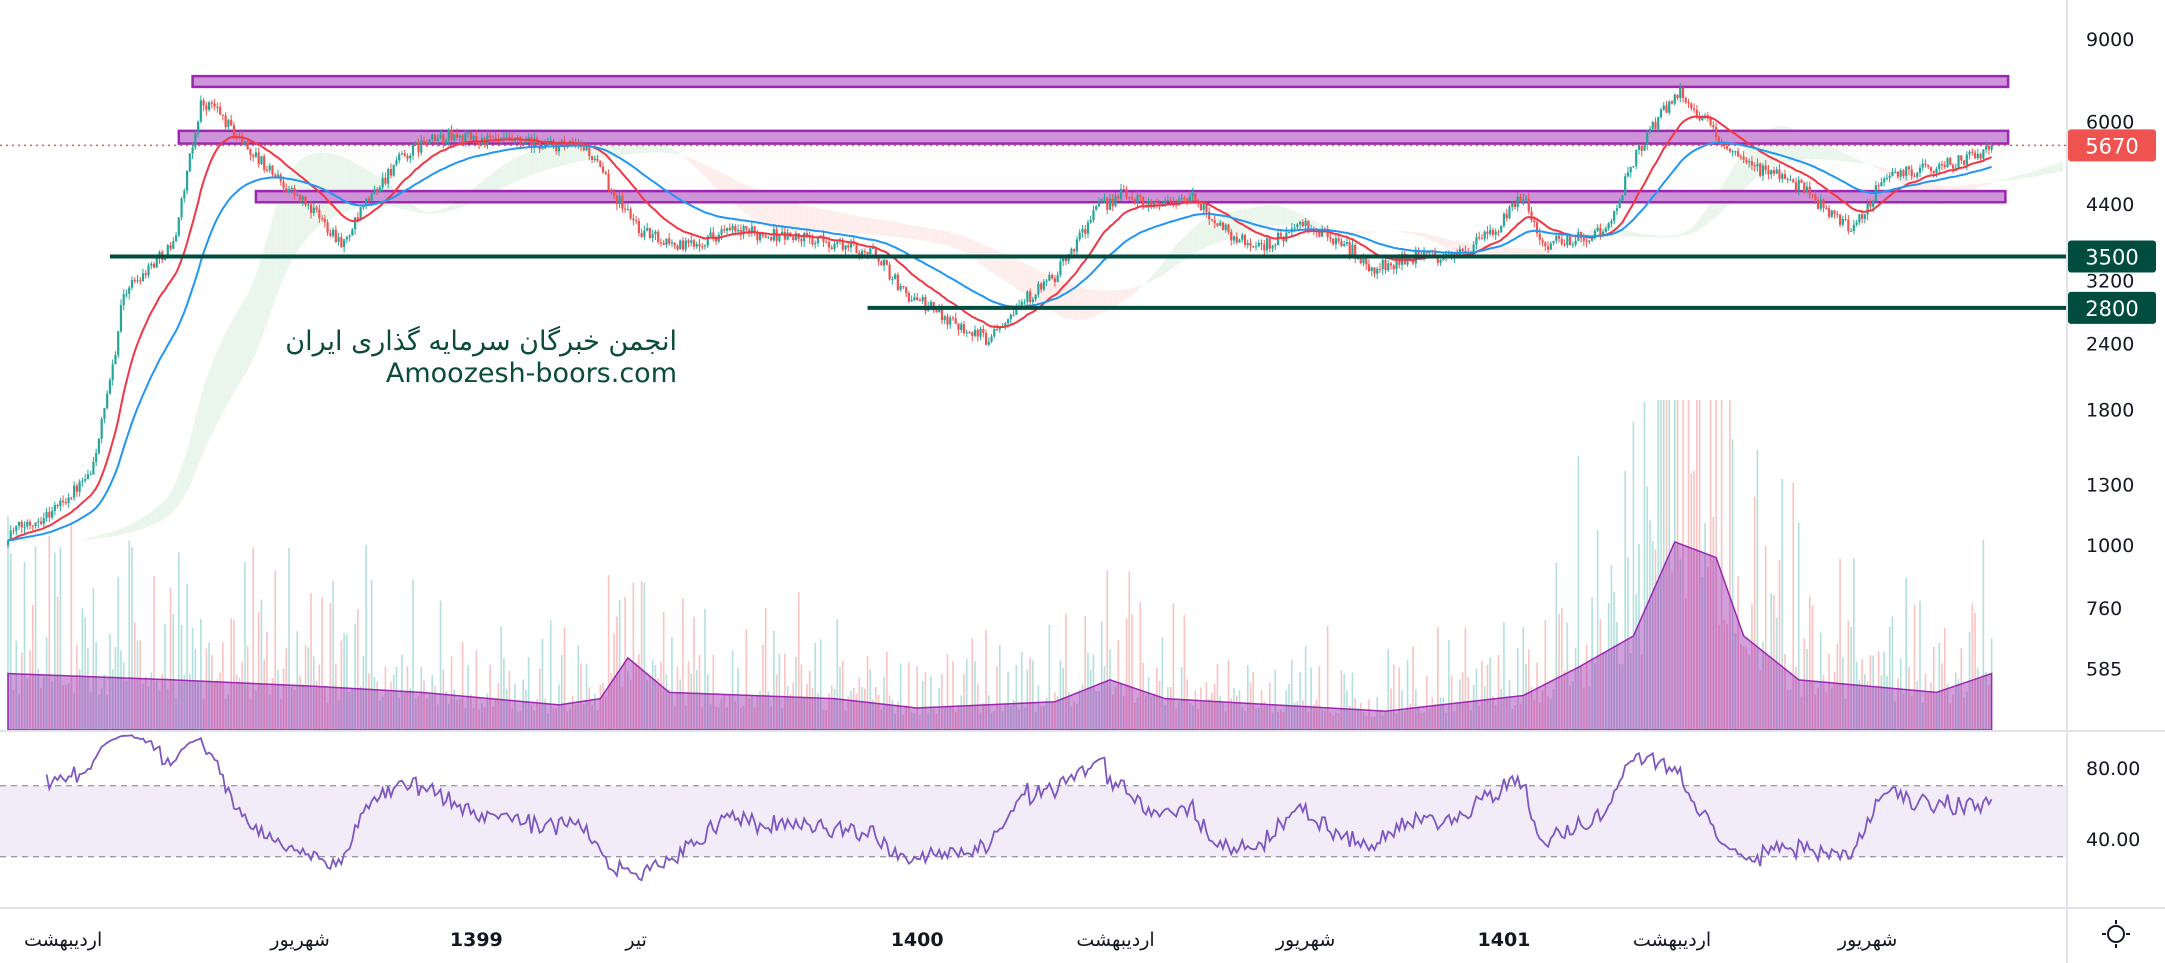  What do you see at coordinates (1305, 940) in the screenshot?
I see `time-axis-label: شهریور` at bounding box center [1305, 940].